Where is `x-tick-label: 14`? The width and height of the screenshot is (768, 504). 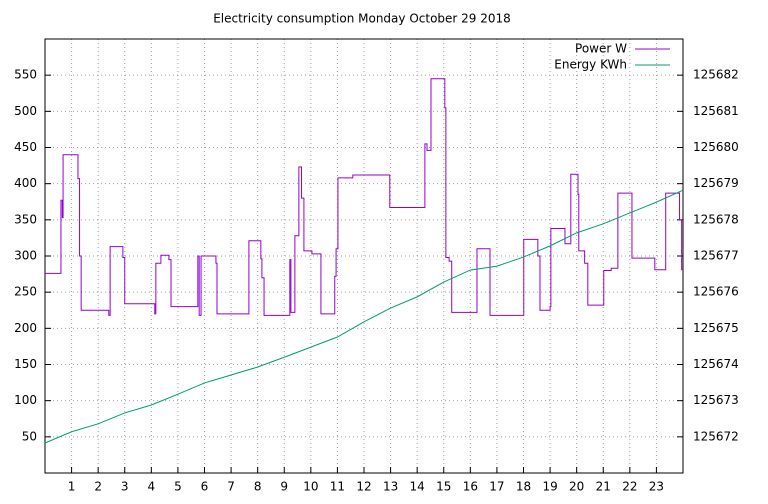
x-tick-label: 14 is located at coordinates (417, 487).